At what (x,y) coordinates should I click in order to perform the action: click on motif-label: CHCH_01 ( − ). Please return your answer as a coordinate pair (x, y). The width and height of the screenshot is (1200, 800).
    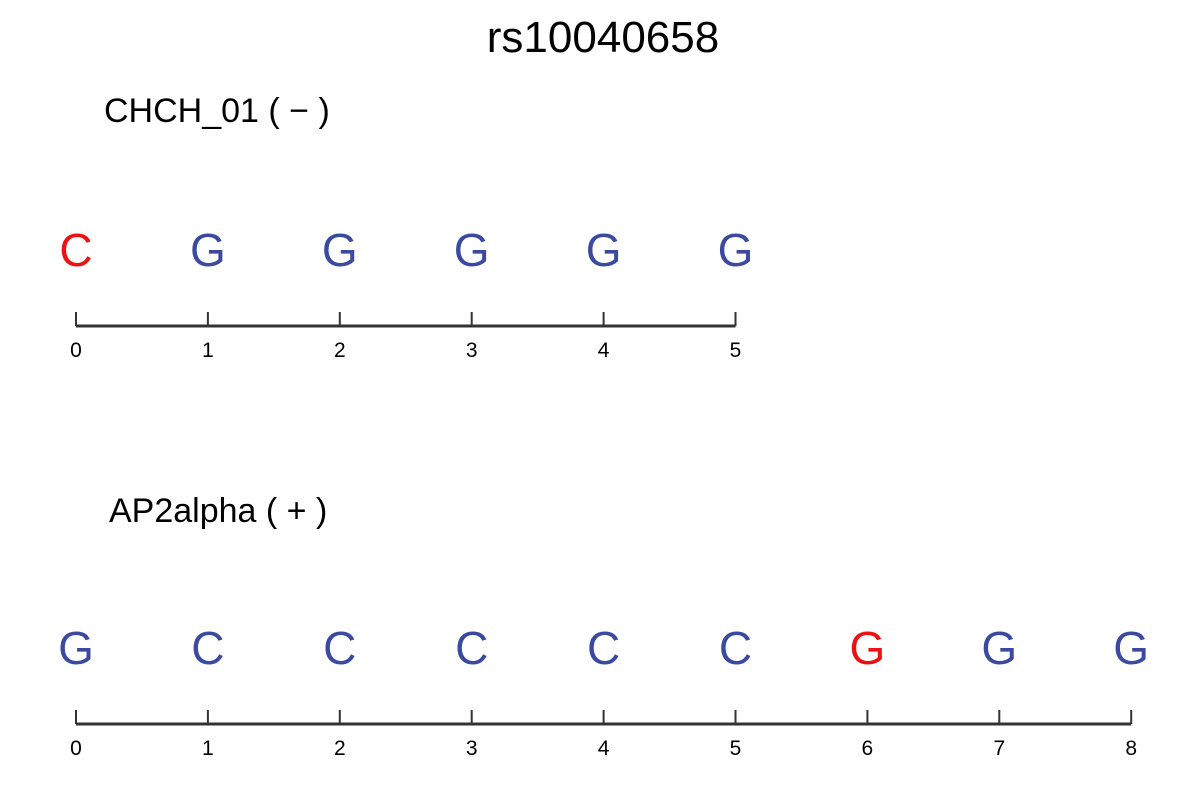
    Looking at the image, I should click on (217, 111).